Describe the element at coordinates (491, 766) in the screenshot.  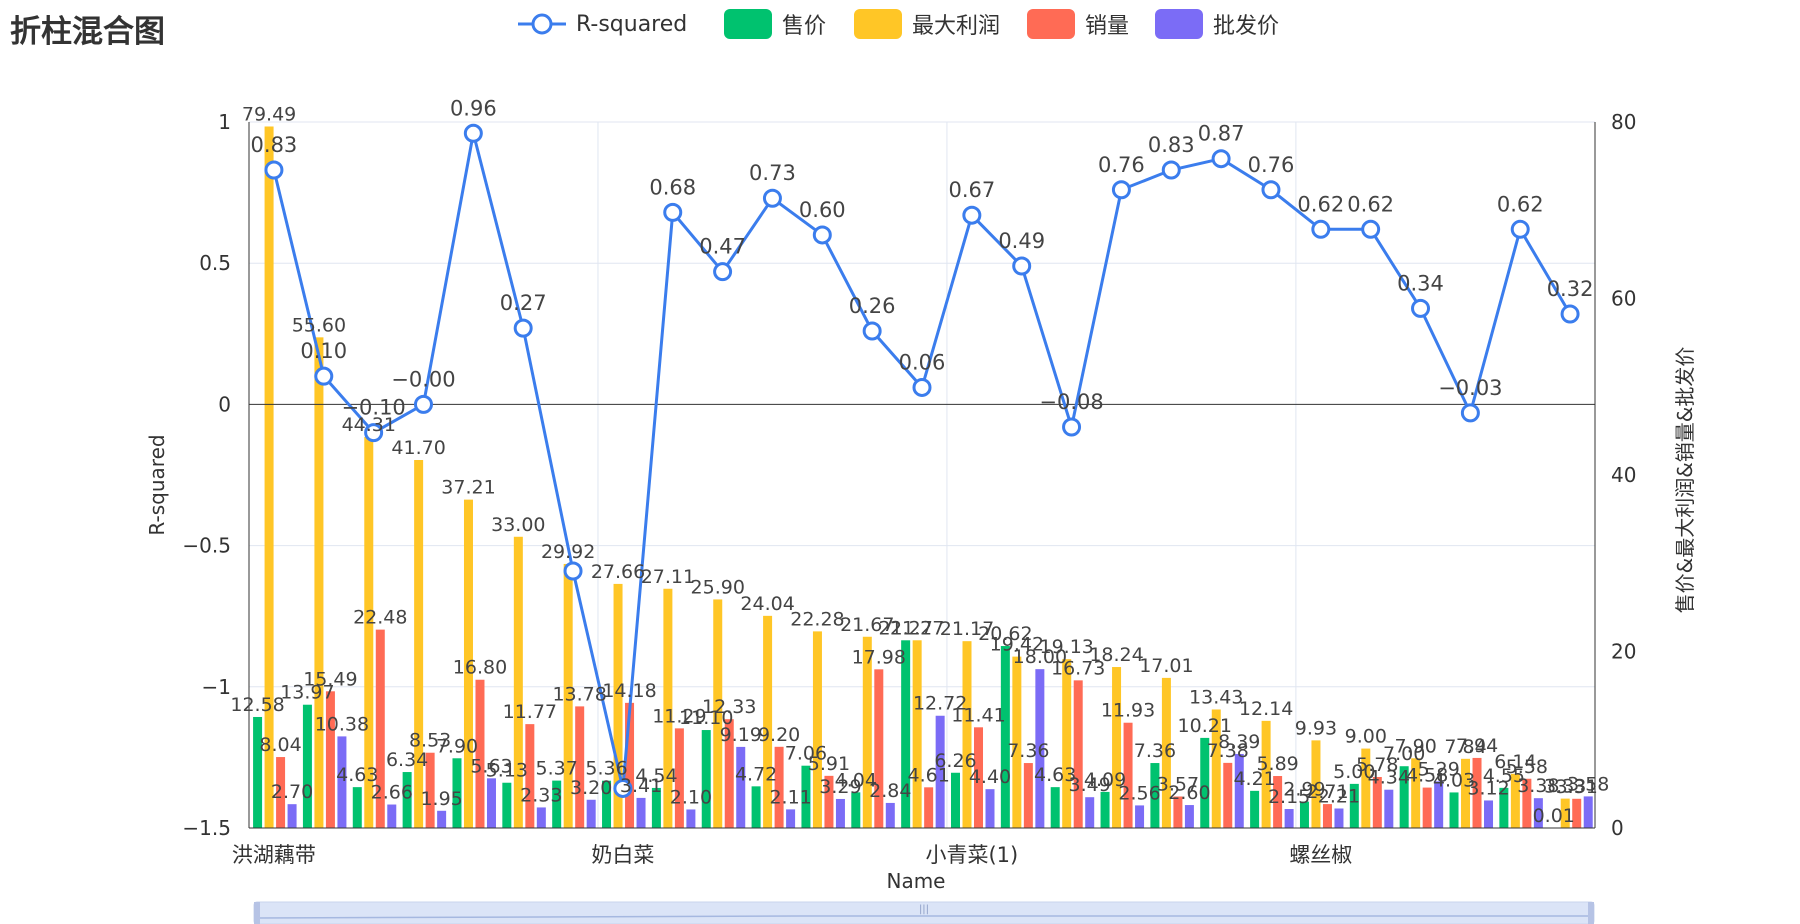
I see `bar-data-label: 5.63` at that location.